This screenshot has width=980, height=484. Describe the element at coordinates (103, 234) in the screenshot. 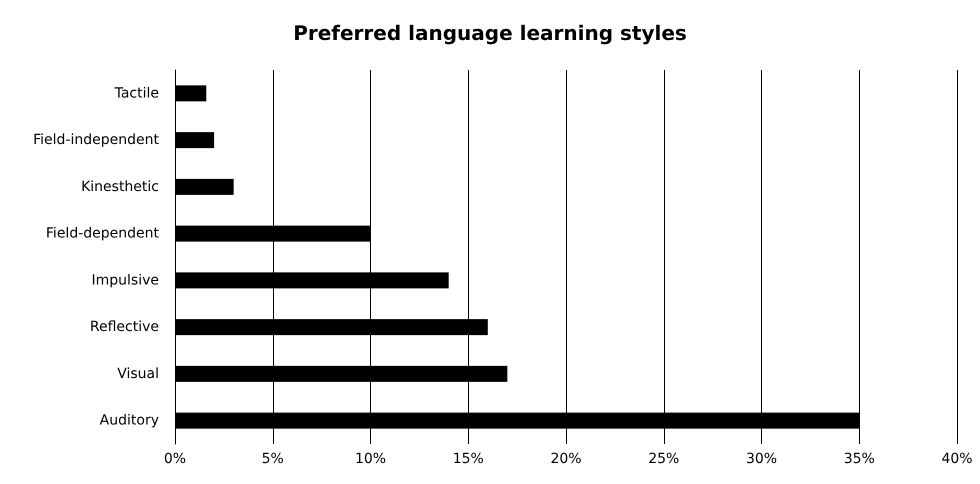

I see `y-tick-label: Field-dependent` at that location.